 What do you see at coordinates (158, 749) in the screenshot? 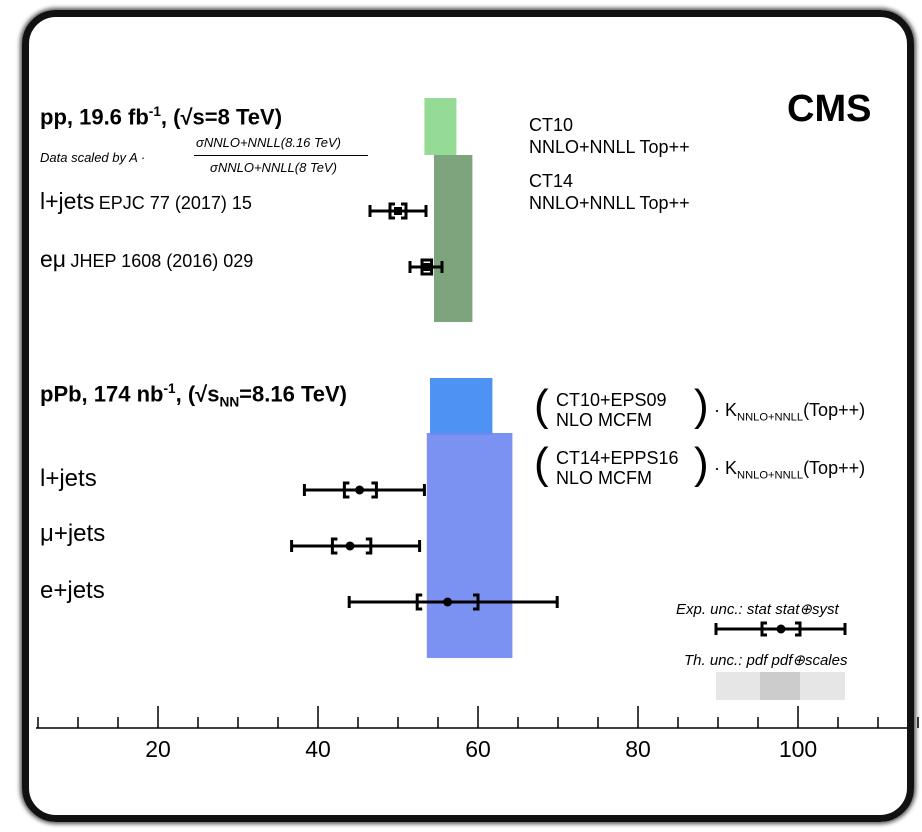
I see `x-tick-label: 20` at bounding box center [158, 749].